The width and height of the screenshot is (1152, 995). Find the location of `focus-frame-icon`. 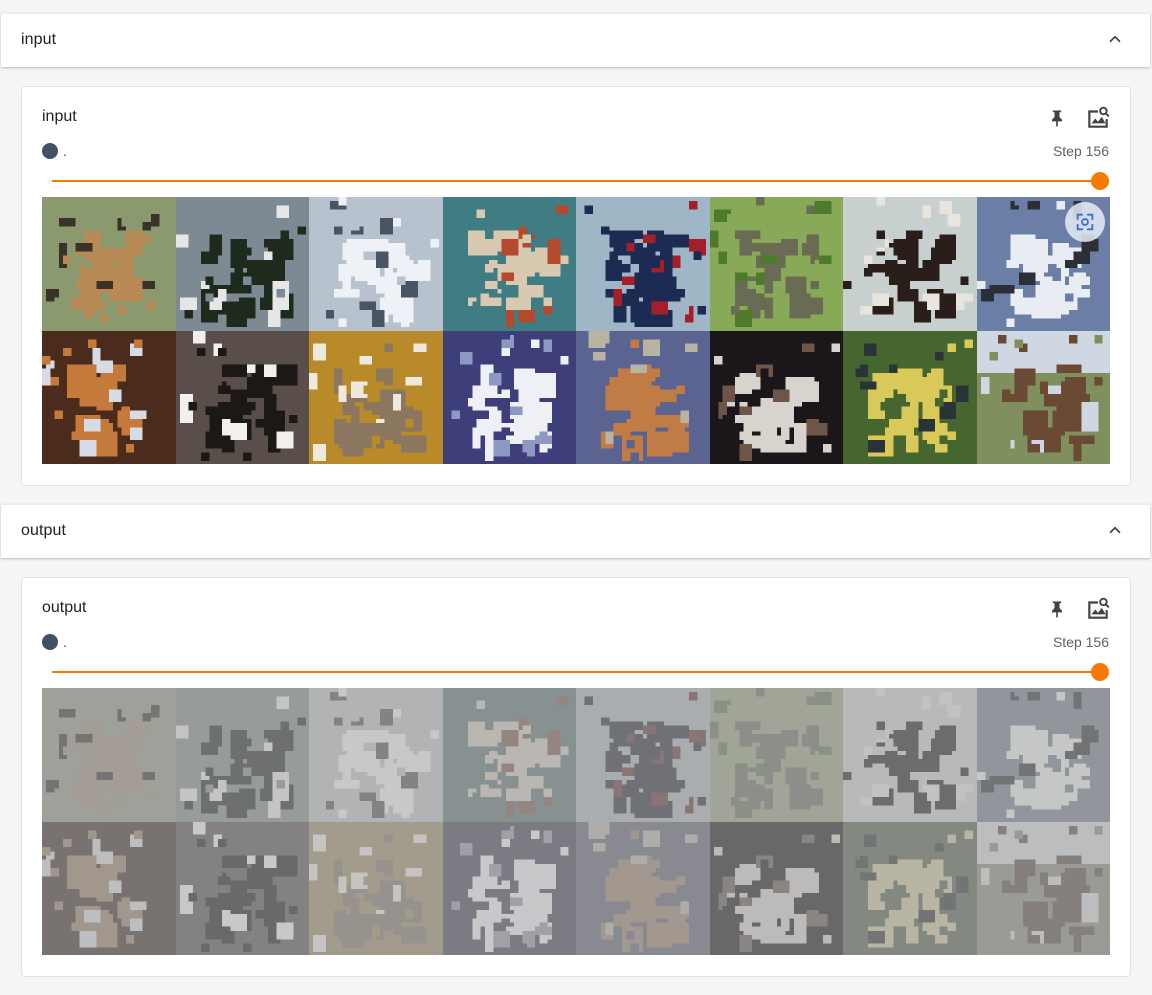

focus-frame-icon is located at coordinates (1084, 222).